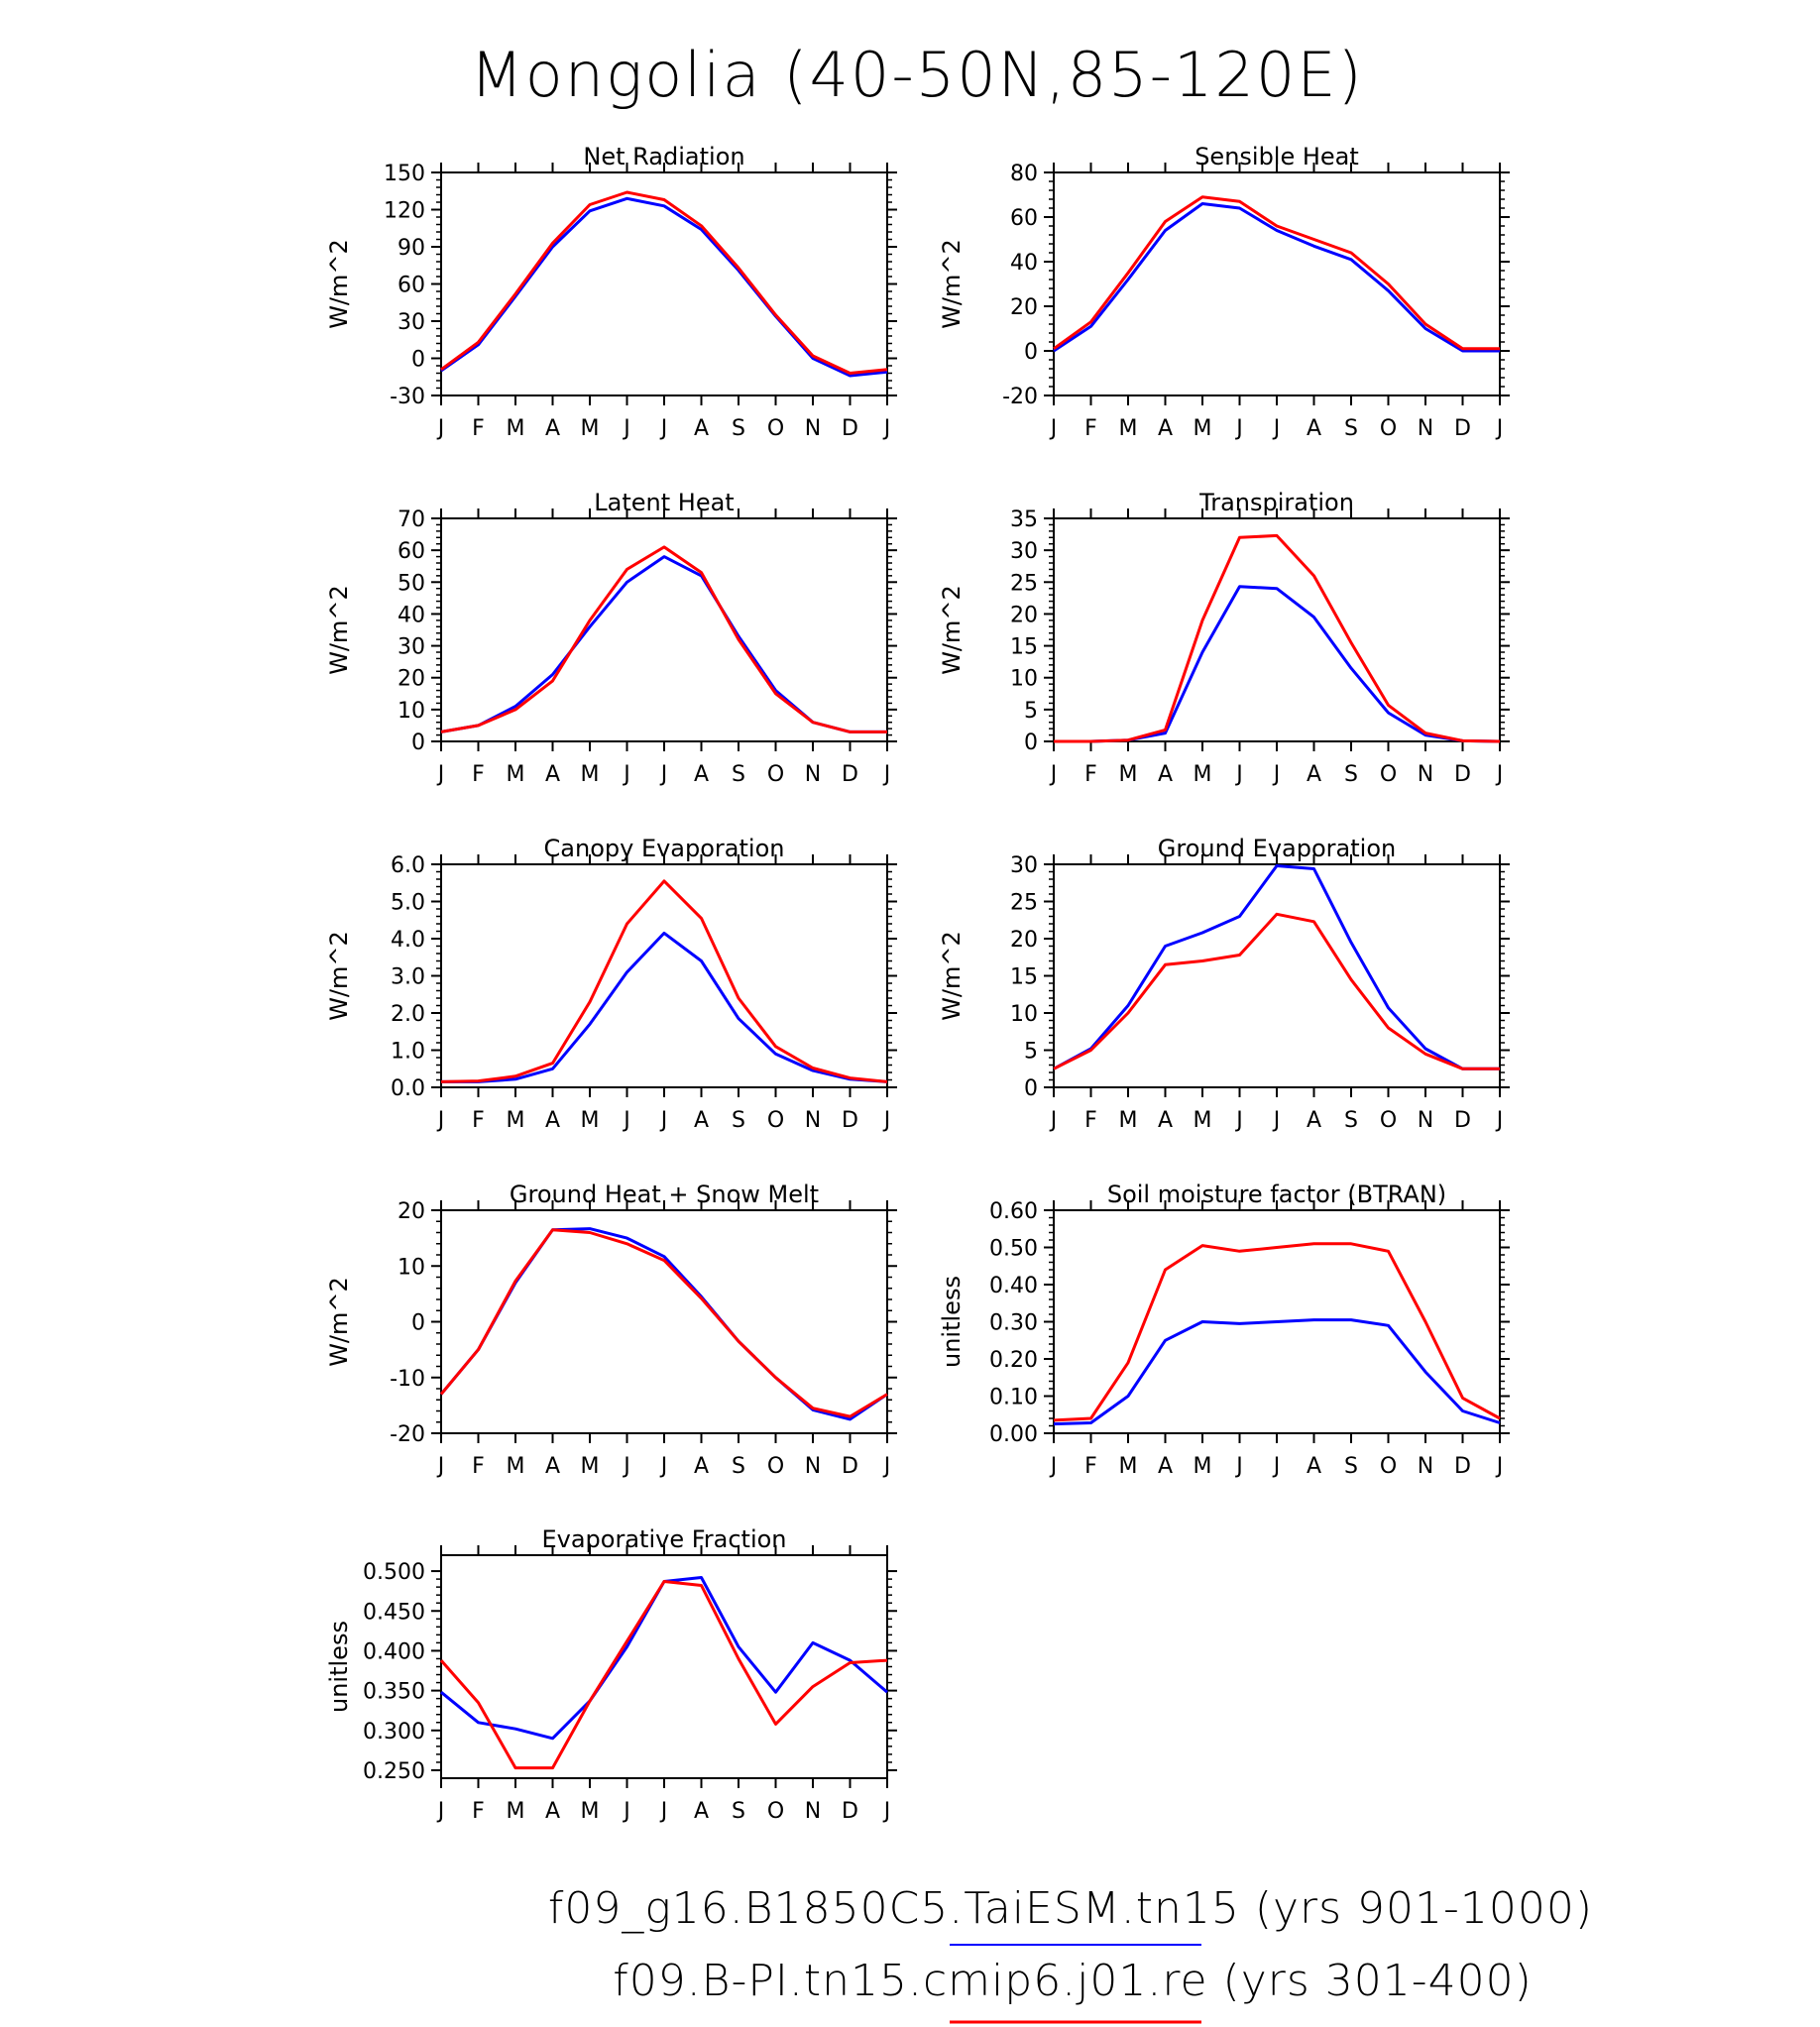 The height and width of the screenshot is (2027, 1820). What do you see at coordinates (1013, 1360) in the screenshot?
I see `y-tick-label: 0.20` at bounding box center [1013, 1360].